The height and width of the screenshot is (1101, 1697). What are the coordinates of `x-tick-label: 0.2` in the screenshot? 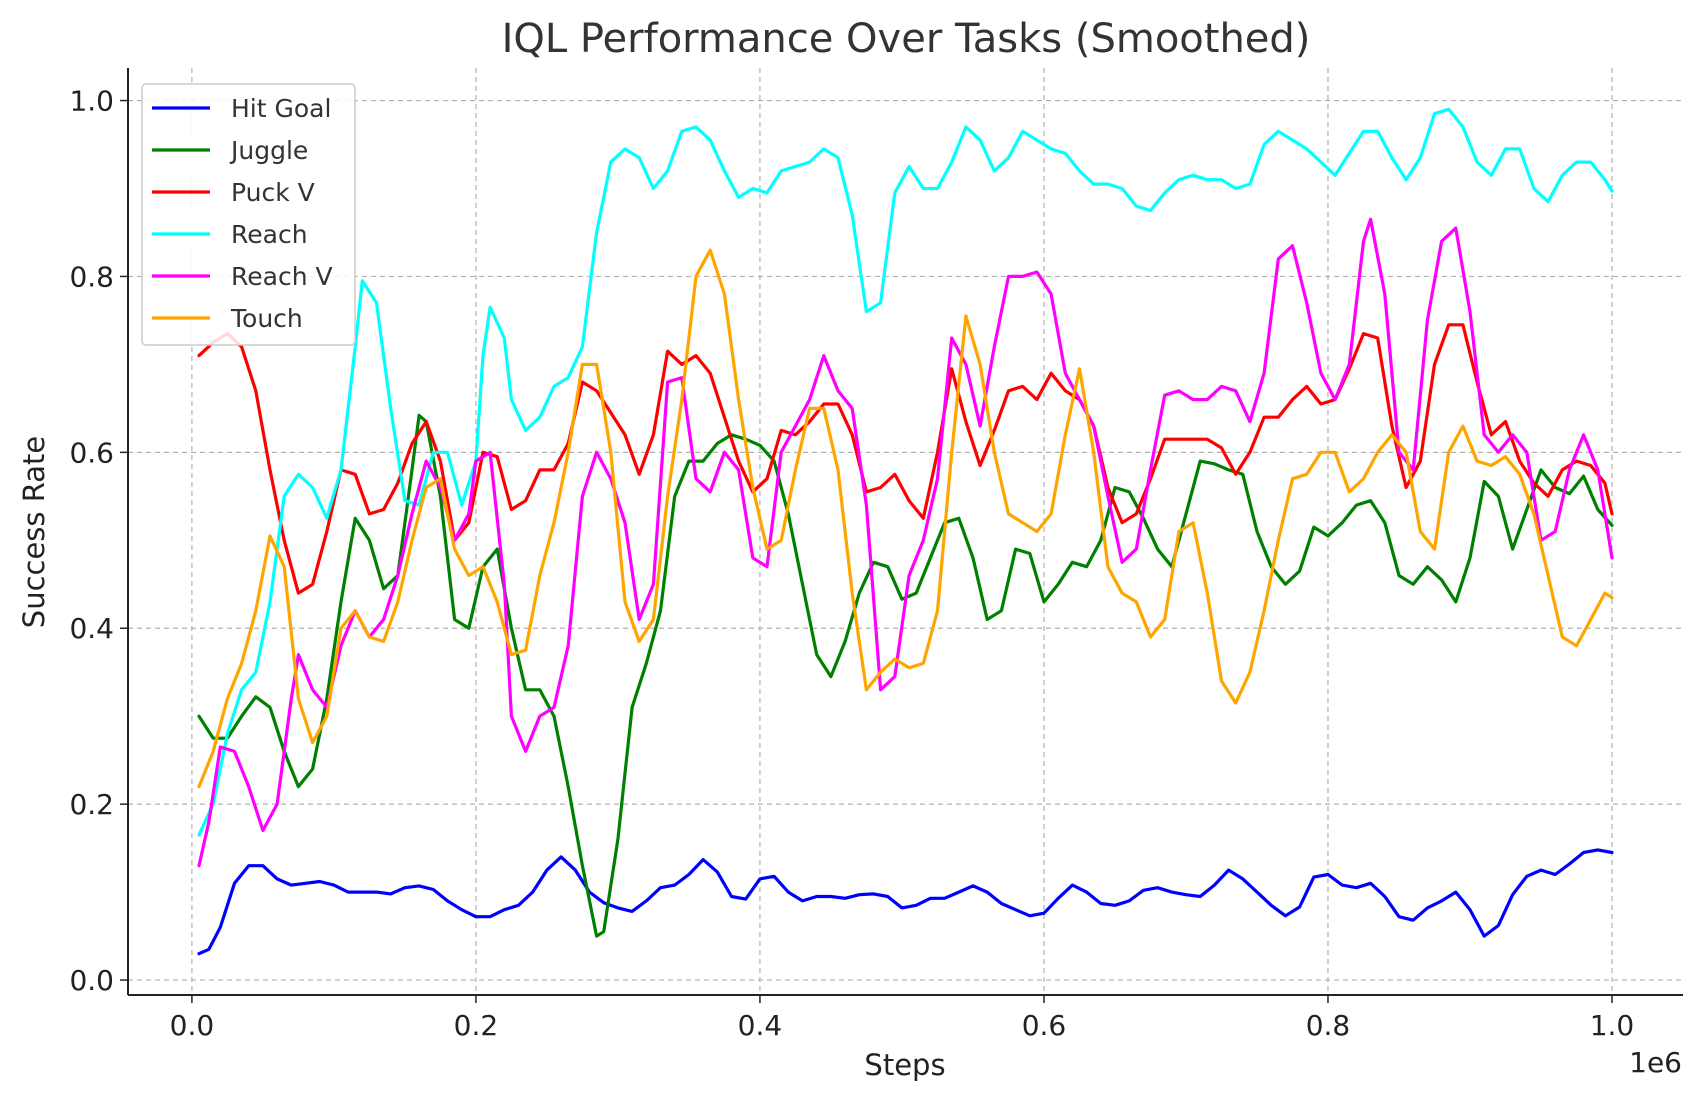 It's located at (476, 1025).